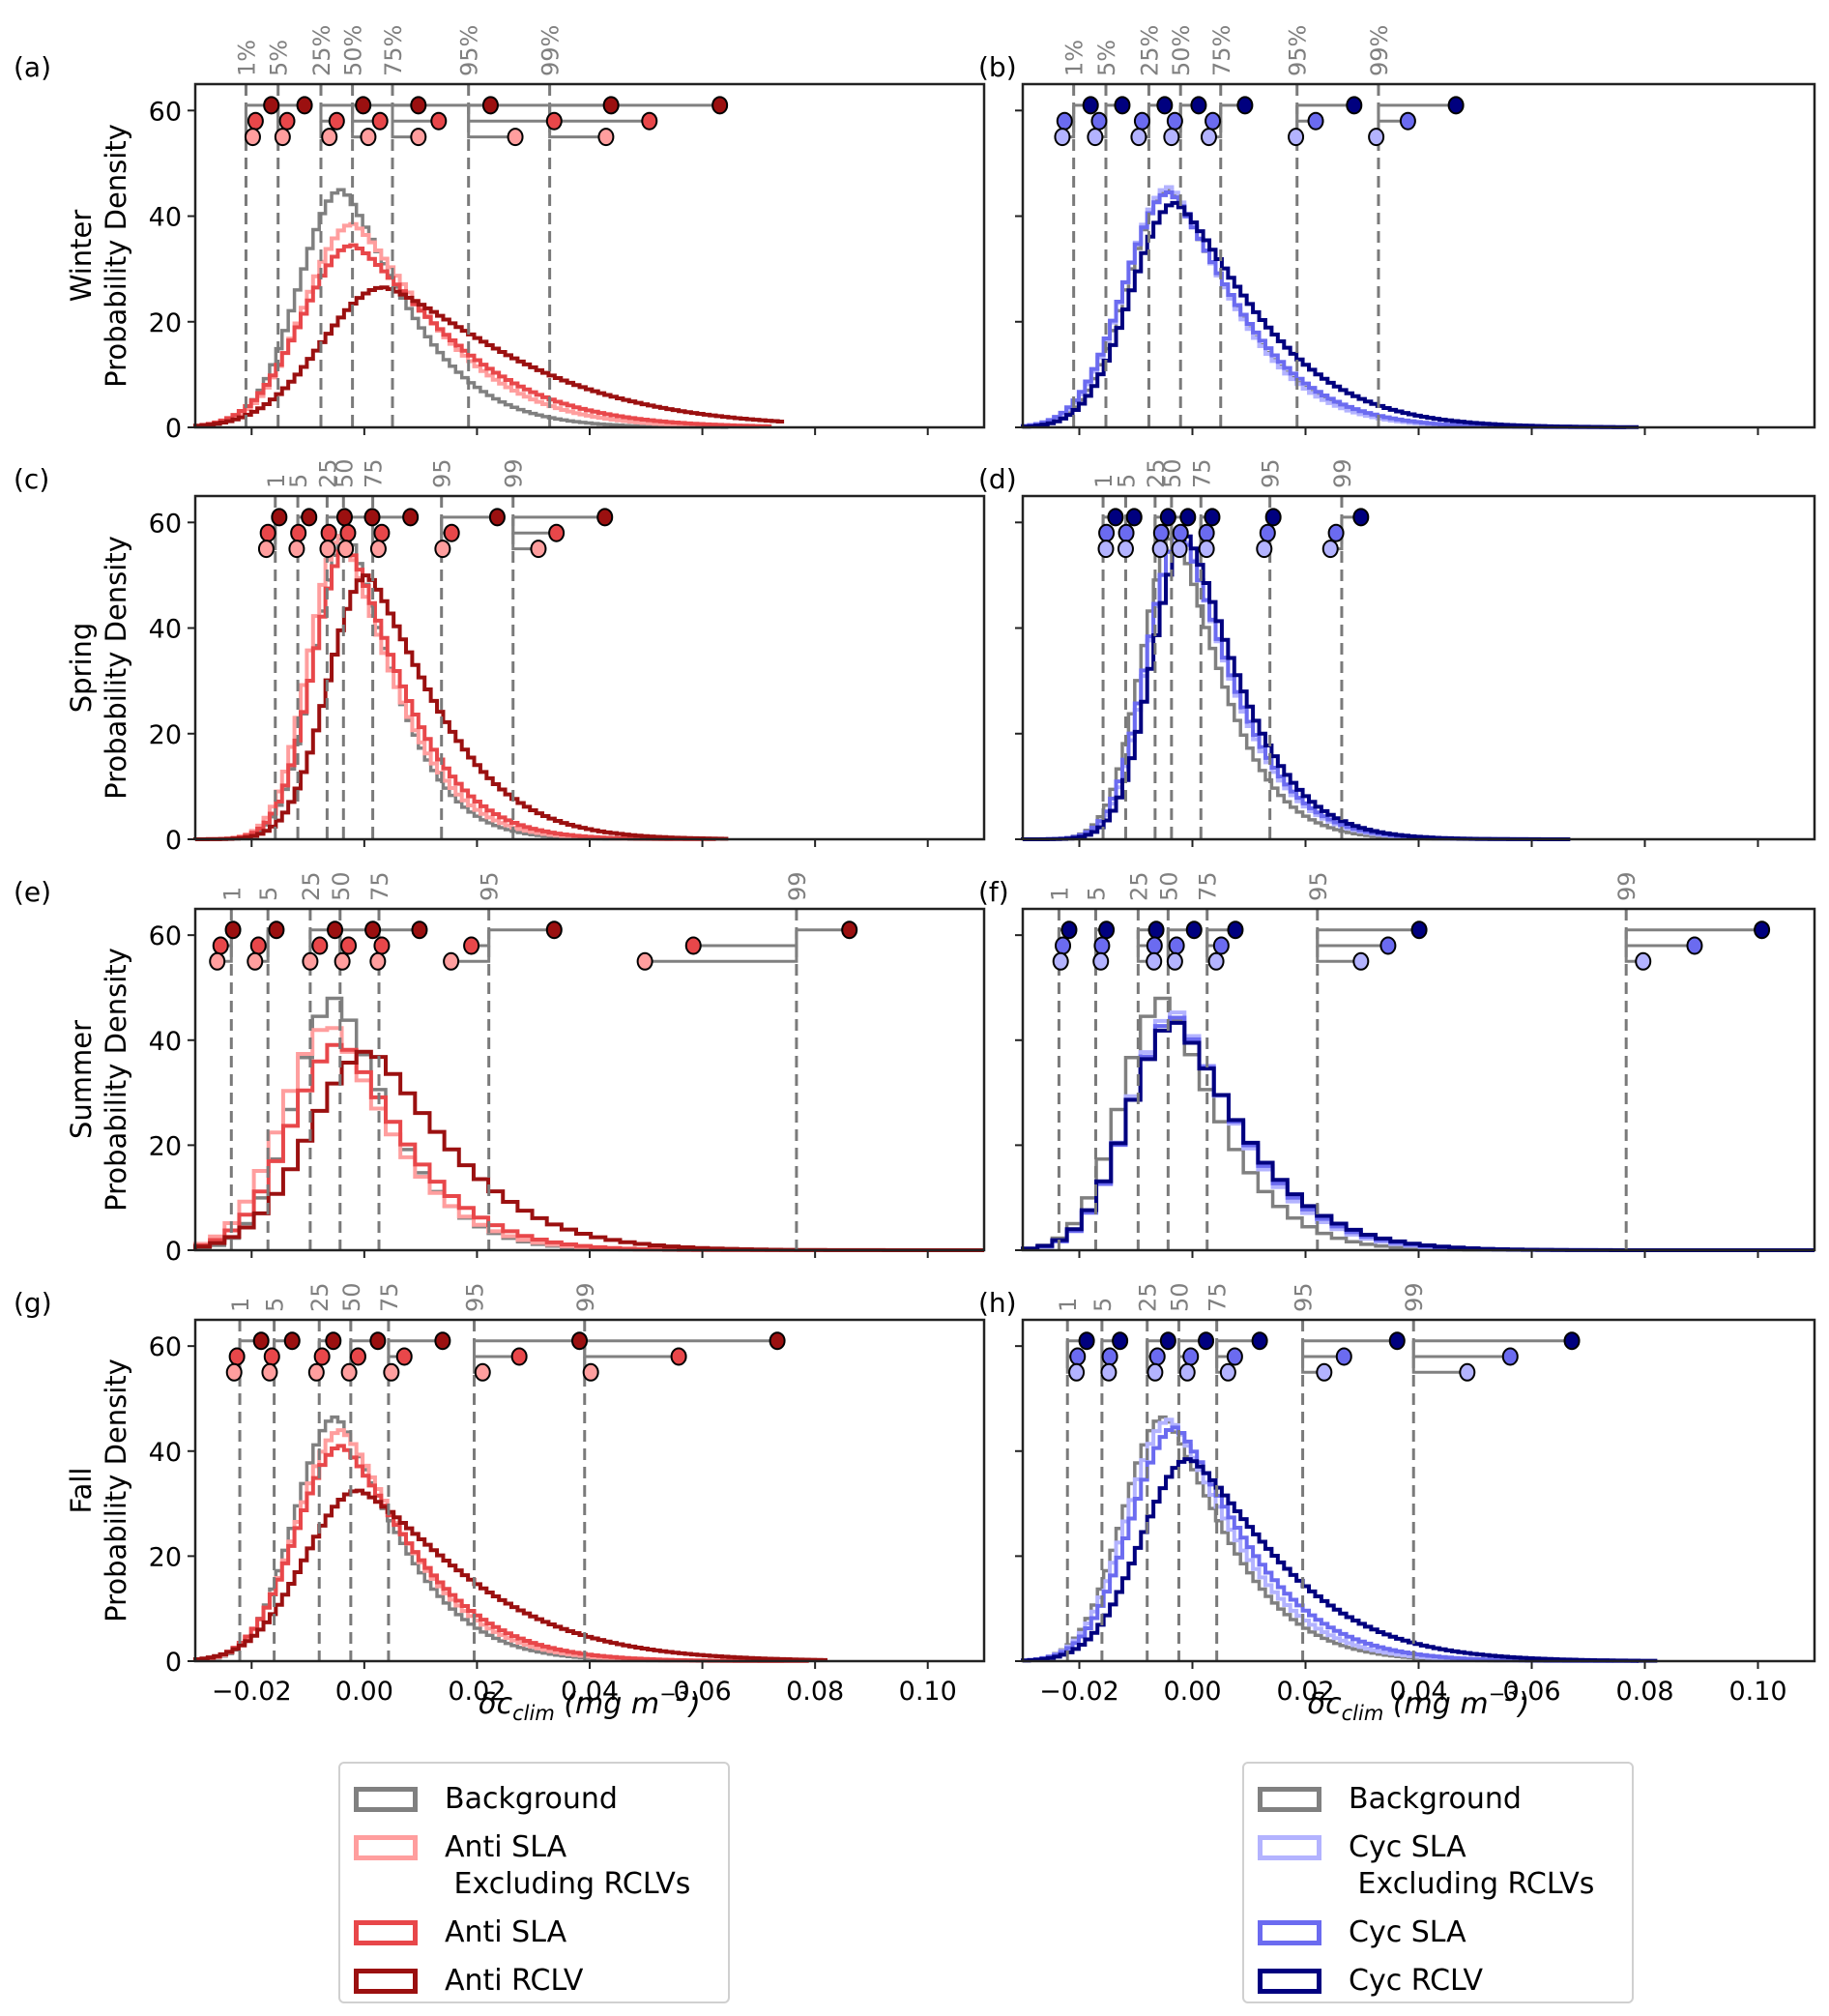 The image size is (1829, 2016). What do you see at coordinates (1644, 1692) in the screenshot?
I see `x-tick-label: 0.08` at bounding box center [1644, 1692].